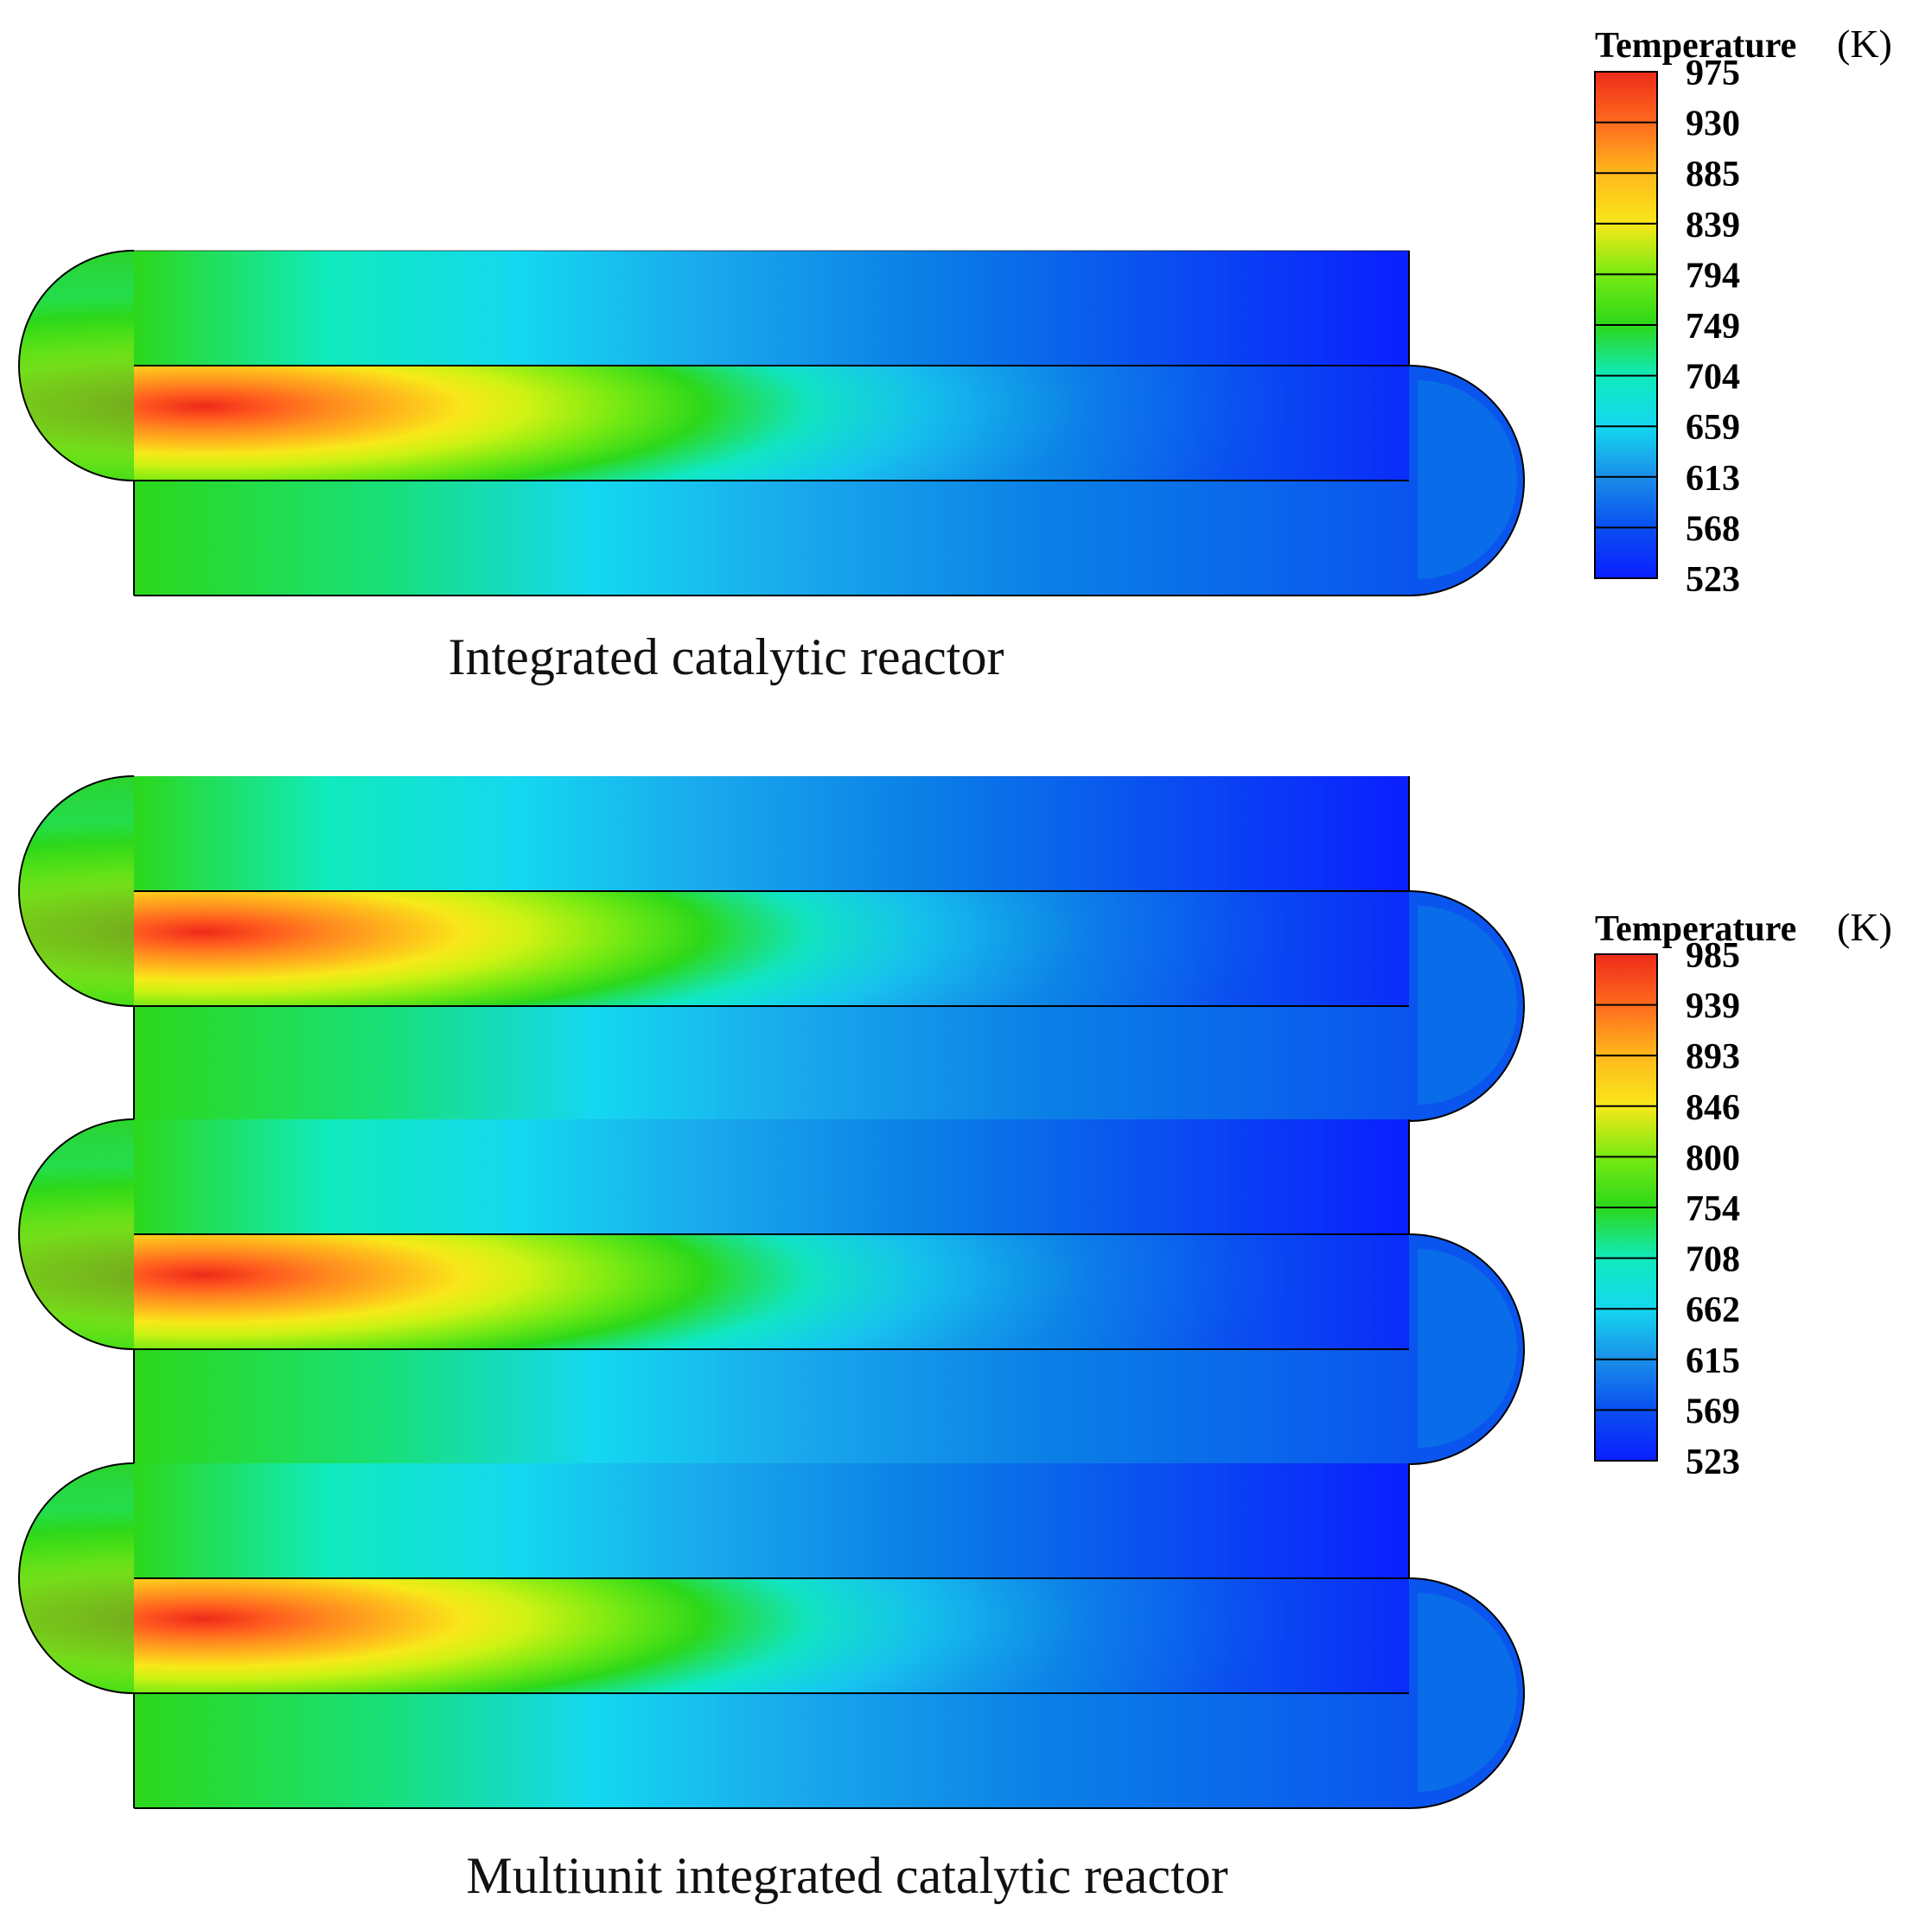 Image resolution: width=1932 pixels, height=1924 pixels. Describe the element at coordinates (1713, 1462) in the screenshot. I see `legend-bottom-tick-label: 523` at that location.